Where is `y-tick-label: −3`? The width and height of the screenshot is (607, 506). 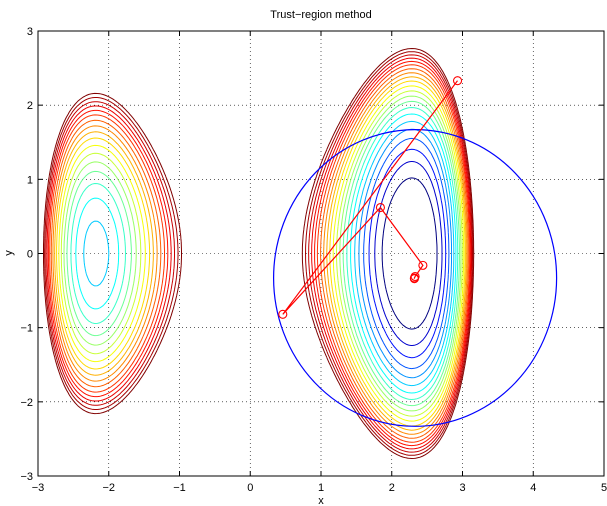 y-tick-label: −3 is located at coordinates (26, 477).